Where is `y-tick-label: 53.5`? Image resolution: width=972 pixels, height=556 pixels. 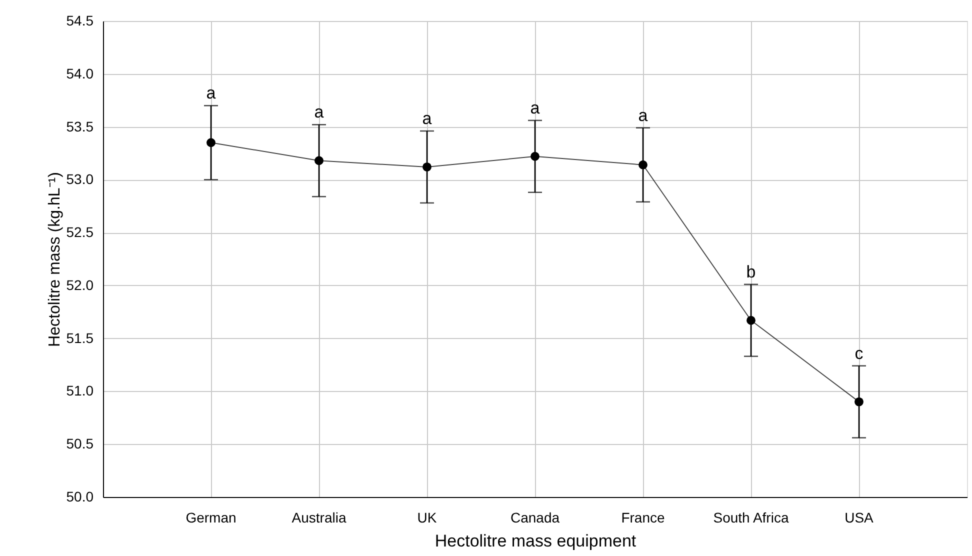
y-tick-label: 53.5 is located at coordinates (80, 126).